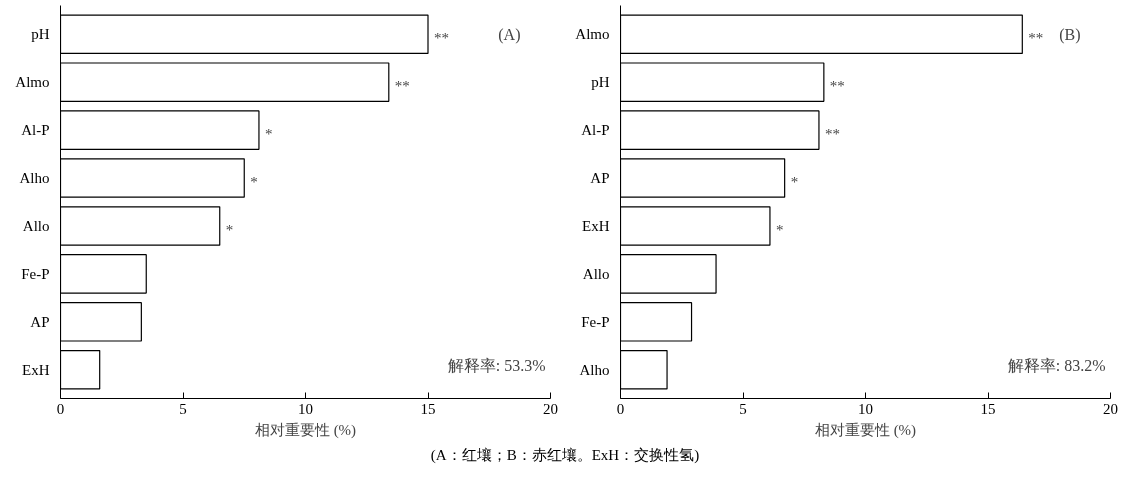  What do you see at coordinates (1056, 366) in the screenshot?
I see `annotation: 解释率: 83.2%` at bounding box center [1056, 366].